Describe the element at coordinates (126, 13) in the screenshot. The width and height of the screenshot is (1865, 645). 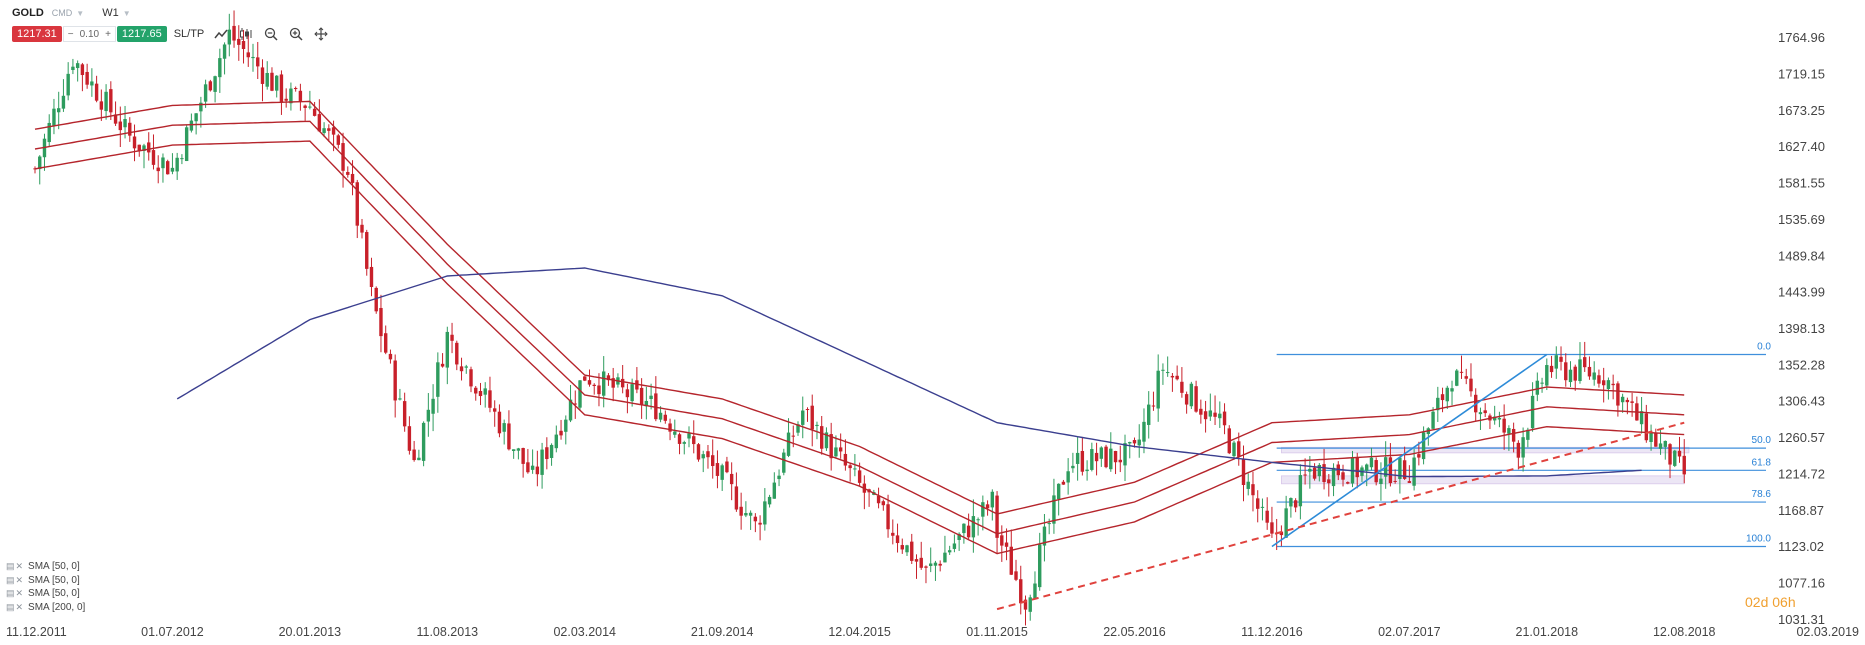
I see `timeframe-dropdown-icon: ▼` at that location.